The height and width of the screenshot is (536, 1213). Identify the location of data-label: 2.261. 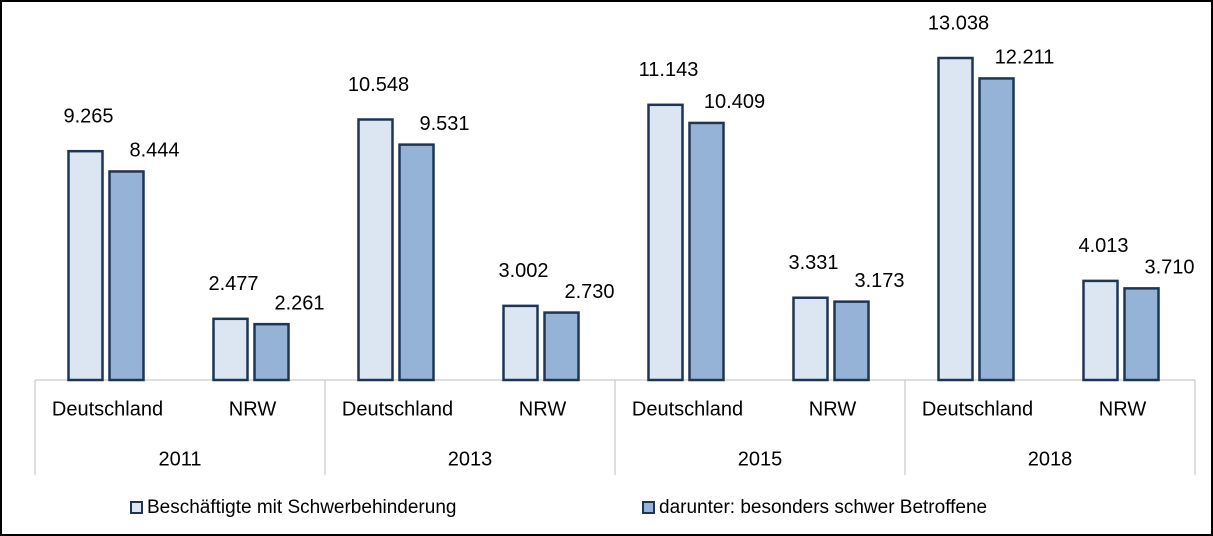
(299, 303).